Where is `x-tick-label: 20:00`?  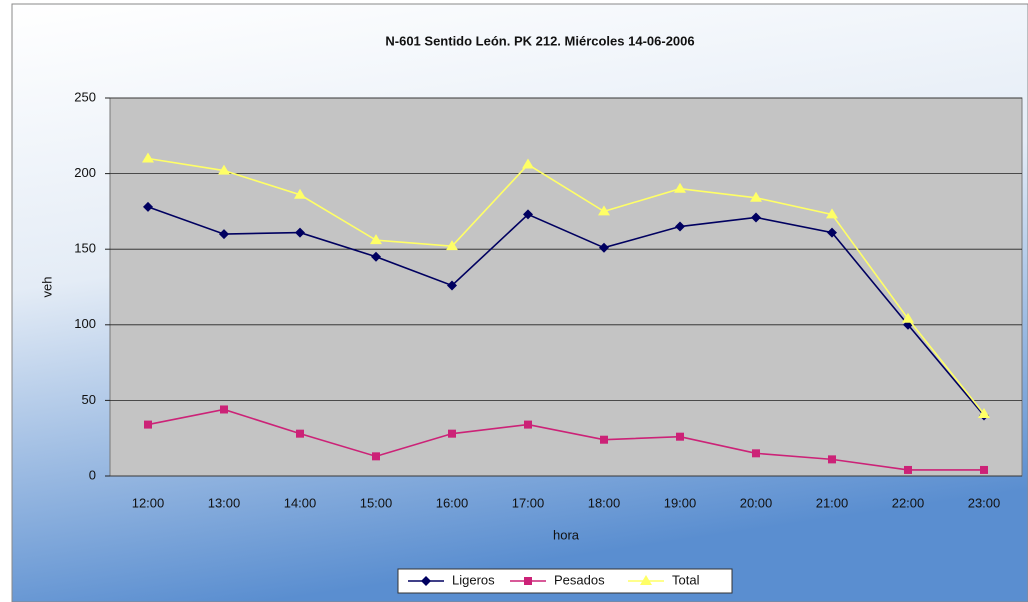 x-tick-label: 20:00 is located at coordinates (756, 502).